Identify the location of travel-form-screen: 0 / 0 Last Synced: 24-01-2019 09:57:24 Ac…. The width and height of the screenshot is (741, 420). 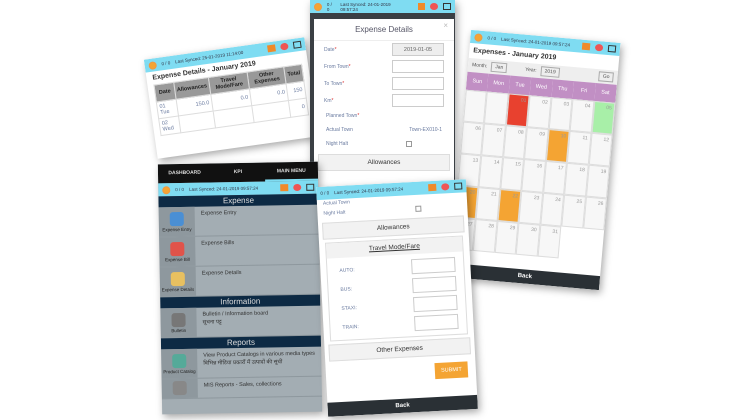
(397, 298).